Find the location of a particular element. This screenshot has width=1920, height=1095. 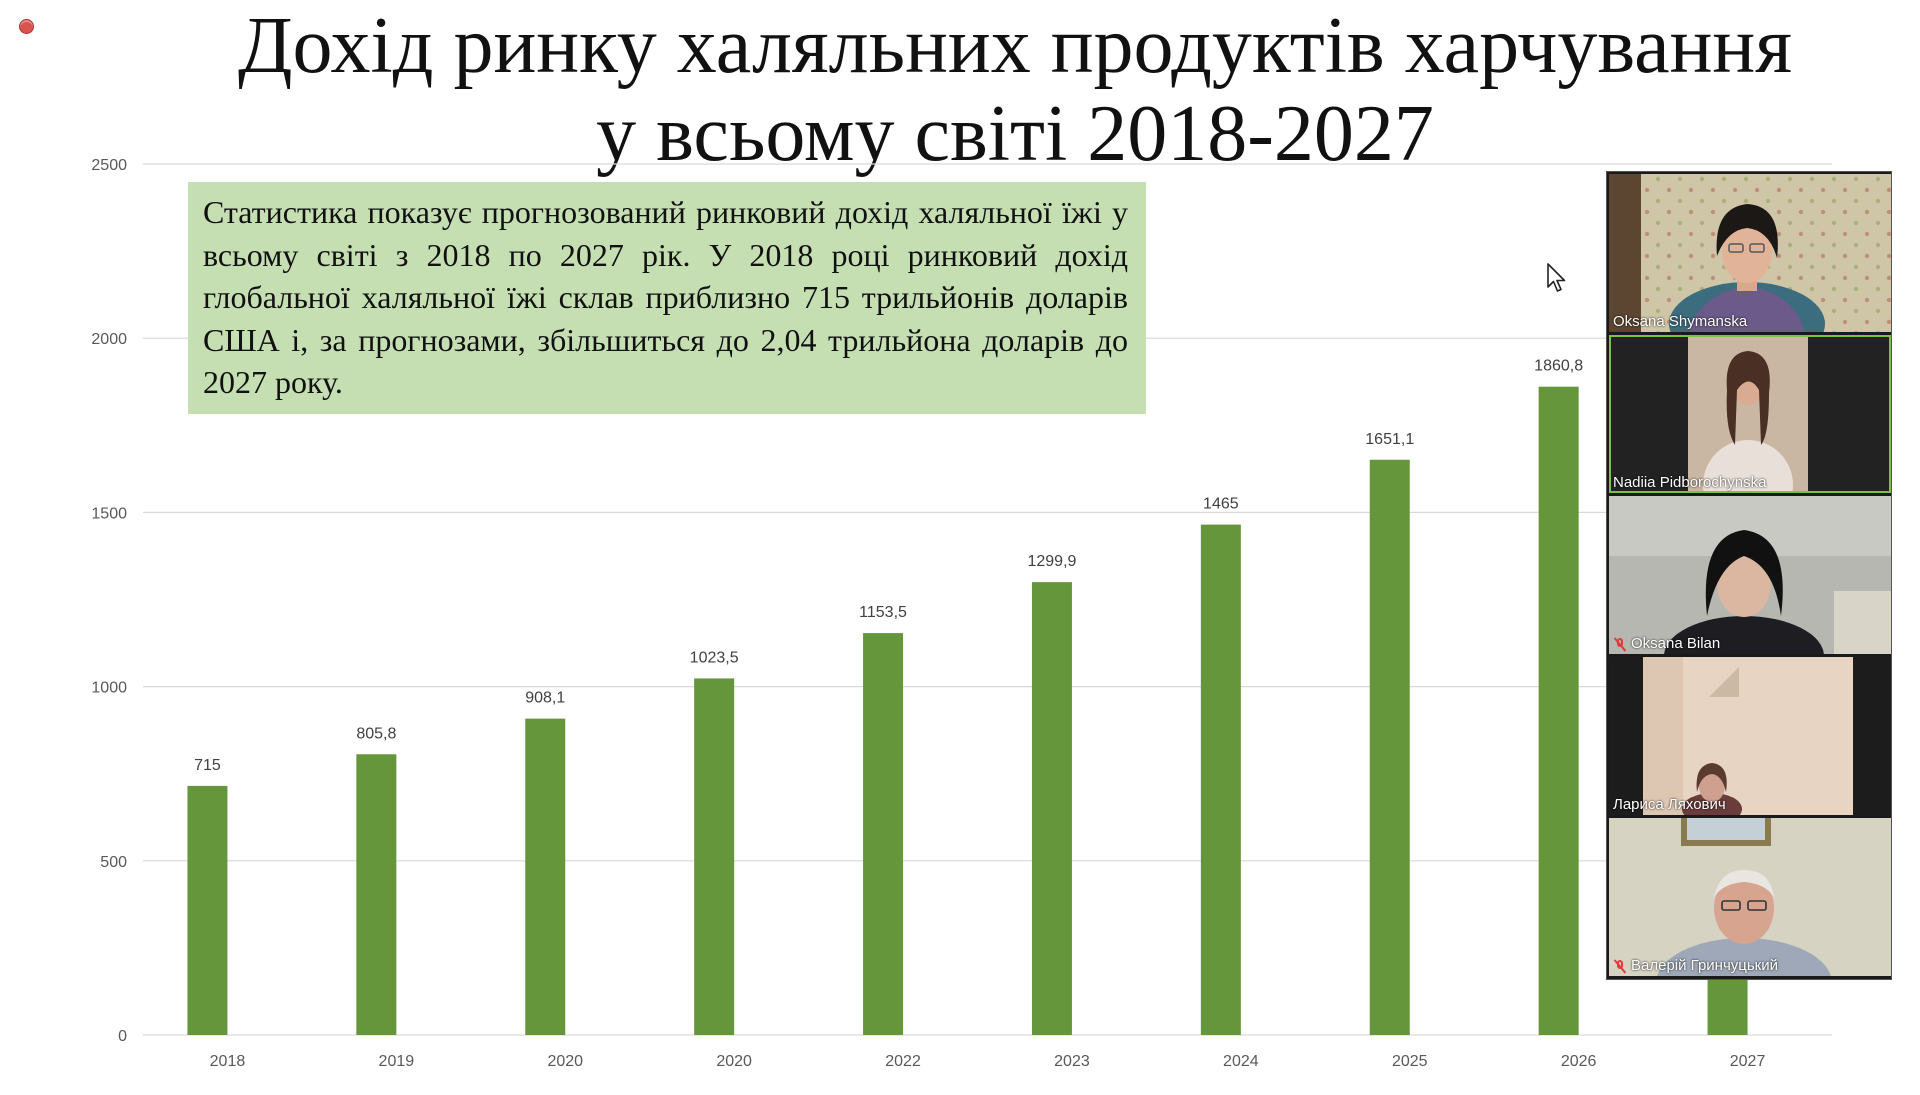

data-label: 1465 is located at coordinates (1221, 504).